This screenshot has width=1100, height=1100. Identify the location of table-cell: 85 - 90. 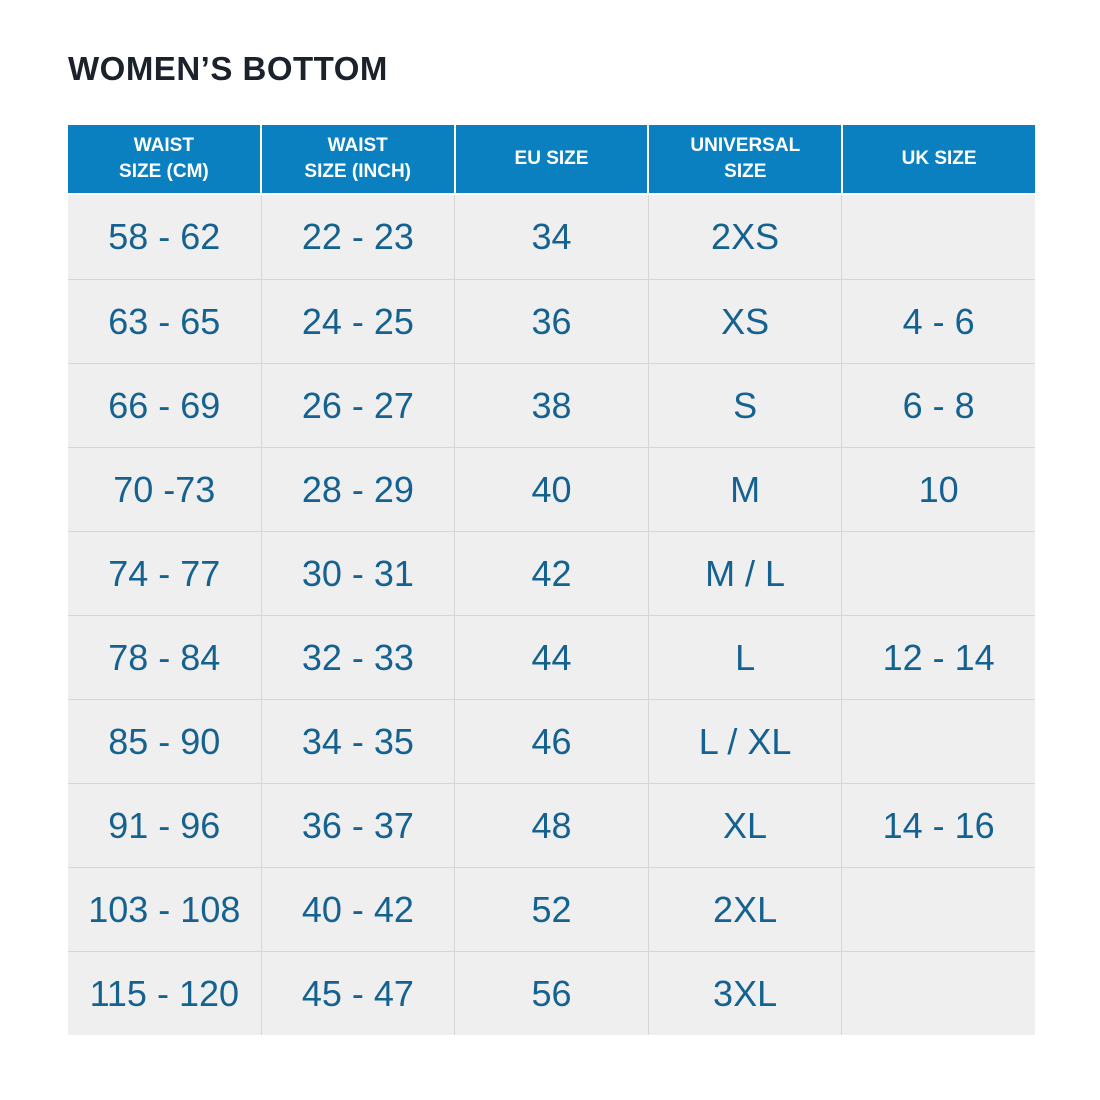
(164, 741).